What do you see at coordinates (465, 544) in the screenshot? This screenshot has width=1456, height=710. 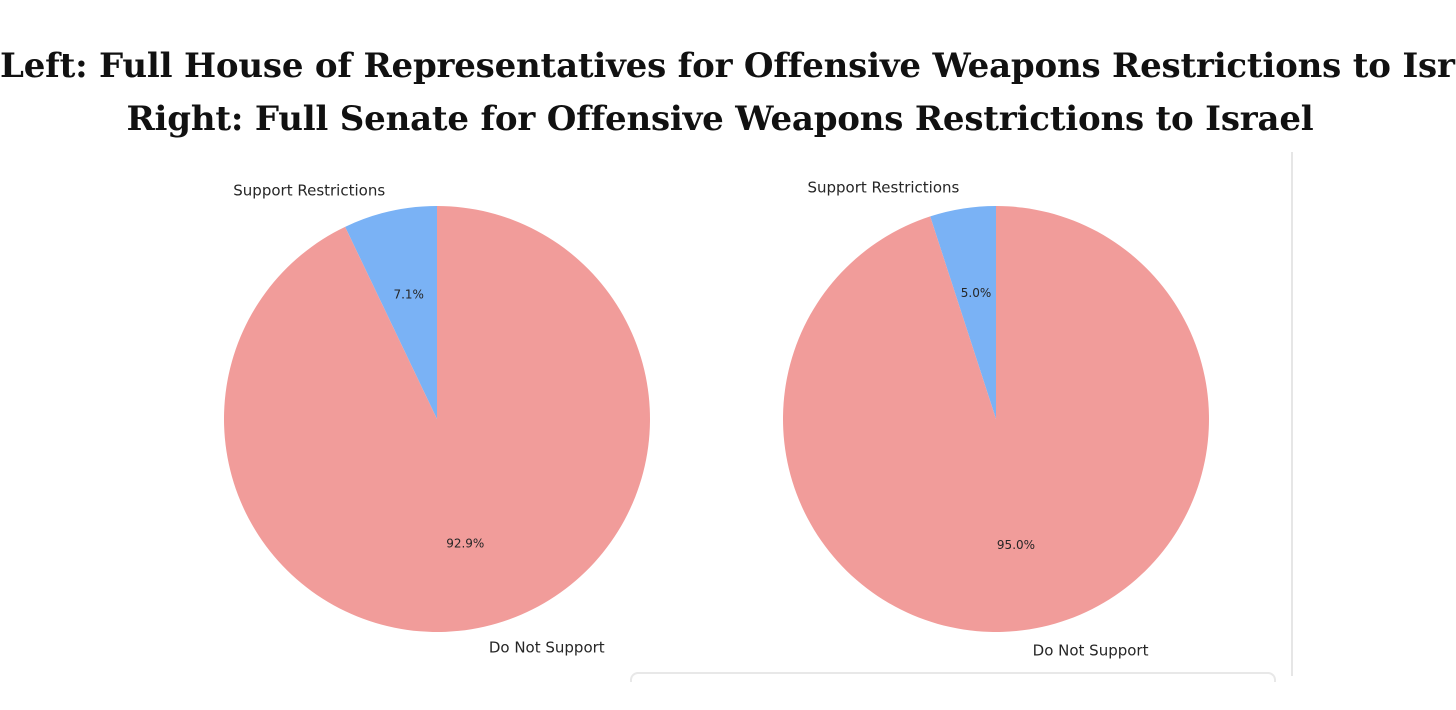 I see `slice-percentage-label: 92.9%` at bounding box center [465, 544].